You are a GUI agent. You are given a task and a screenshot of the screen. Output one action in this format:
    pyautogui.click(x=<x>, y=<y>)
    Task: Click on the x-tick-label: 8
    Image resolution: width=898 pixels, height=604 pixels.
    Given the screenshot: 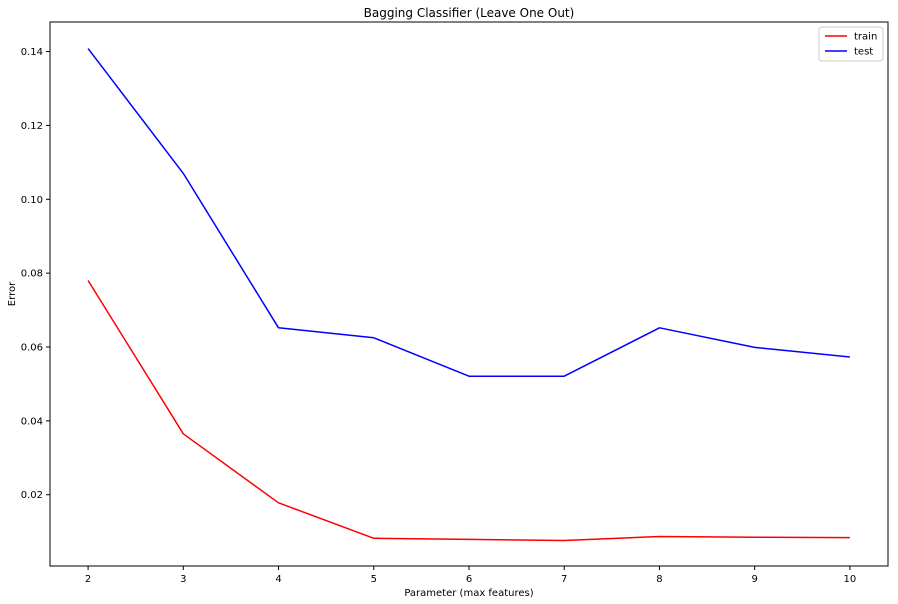 What is the action you would take?
    pyautogui.click(x=659, y=579)
    